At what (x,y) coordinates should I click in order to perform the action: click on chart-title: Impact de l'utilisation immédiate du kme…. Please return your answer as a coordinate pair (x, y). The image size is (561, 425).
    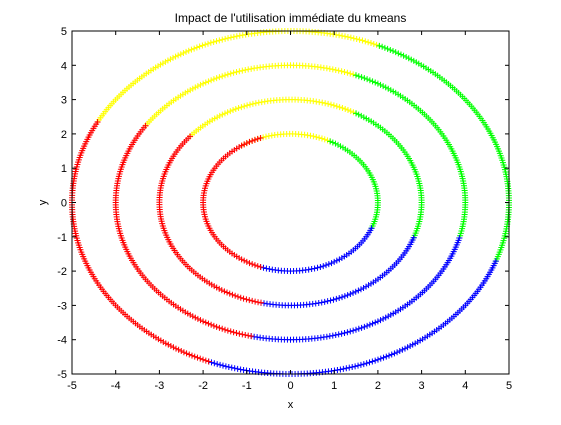
    Looking at the image, I should click on (291, 18).